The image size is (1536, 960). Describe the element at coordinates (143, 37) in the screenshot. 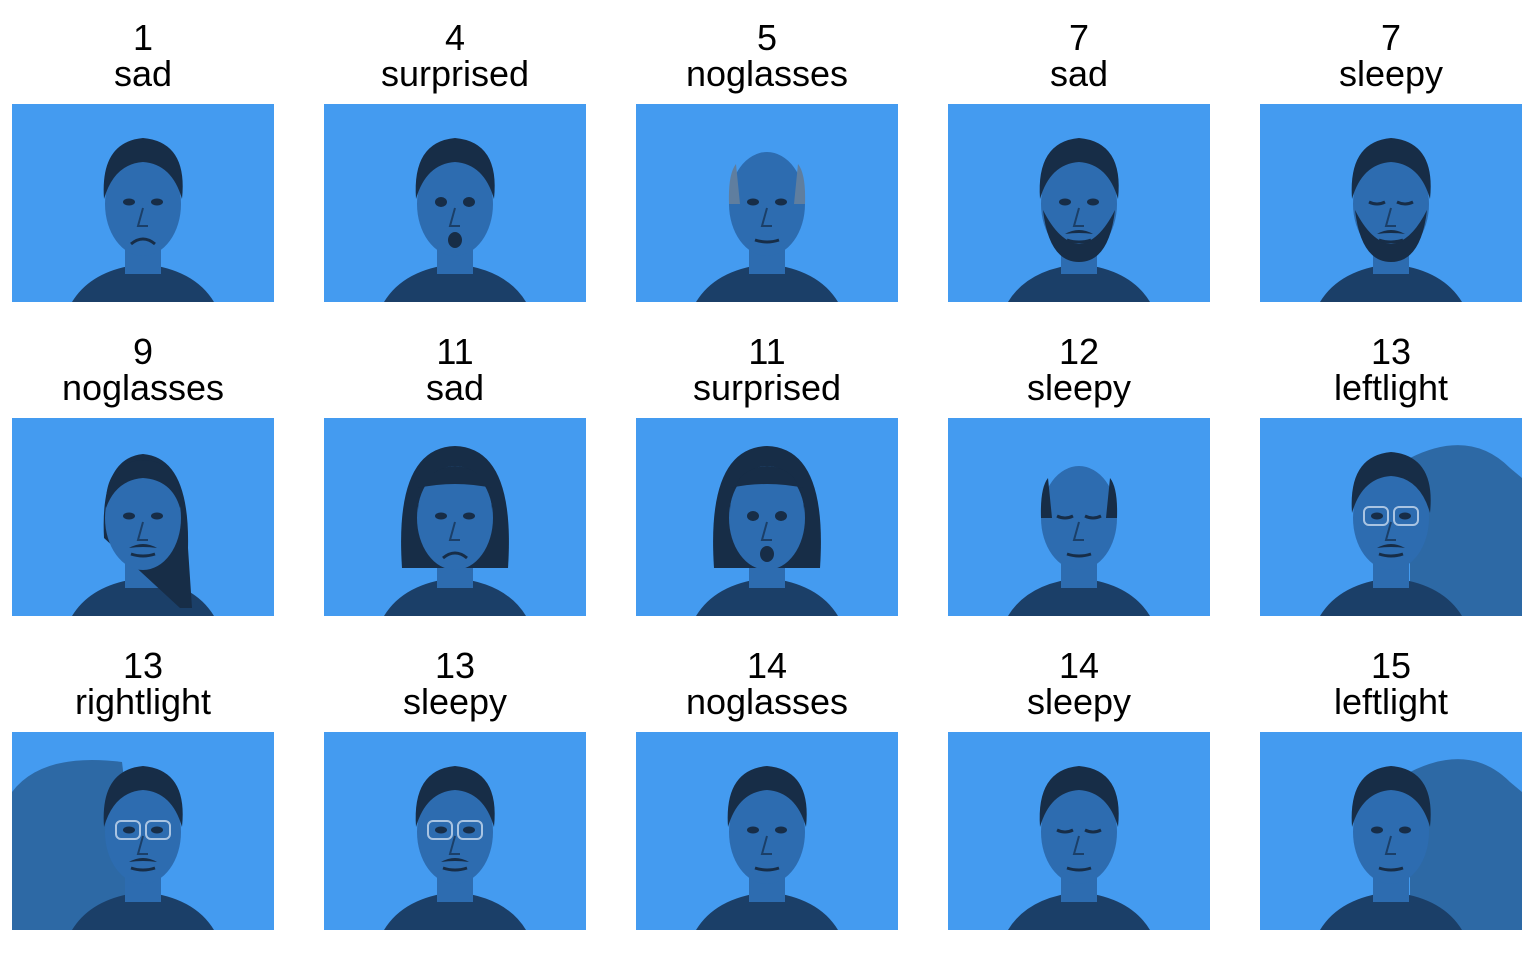

I see `subject-id-caption: 1` at that location.